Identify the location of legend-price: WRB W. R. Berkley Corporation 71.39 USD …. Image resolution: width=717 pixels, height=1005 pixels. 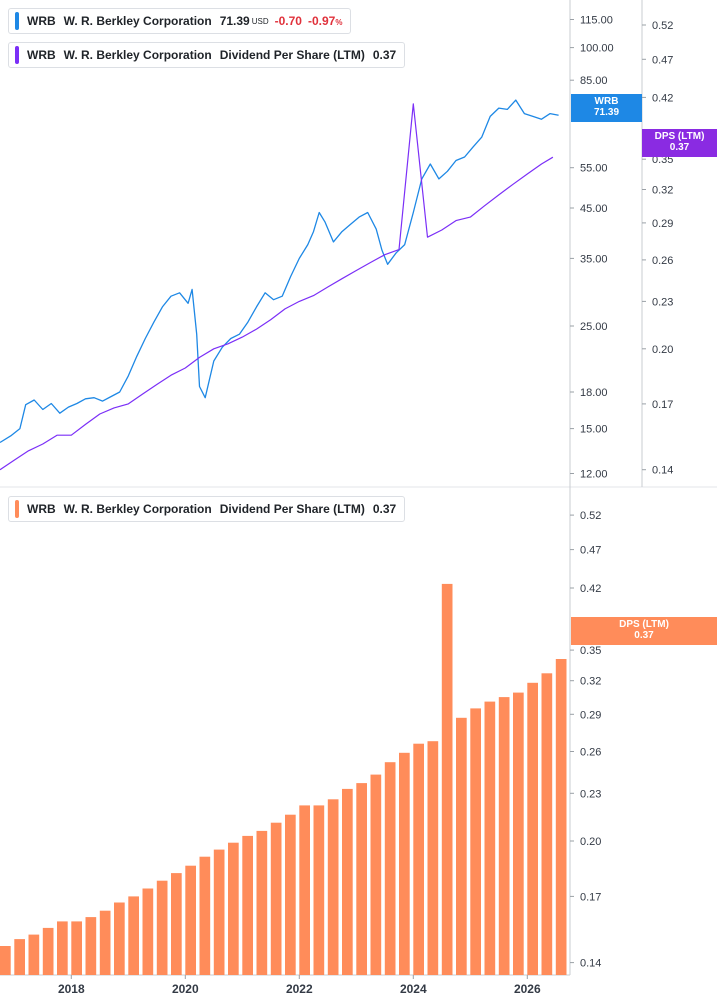
(180, 21).